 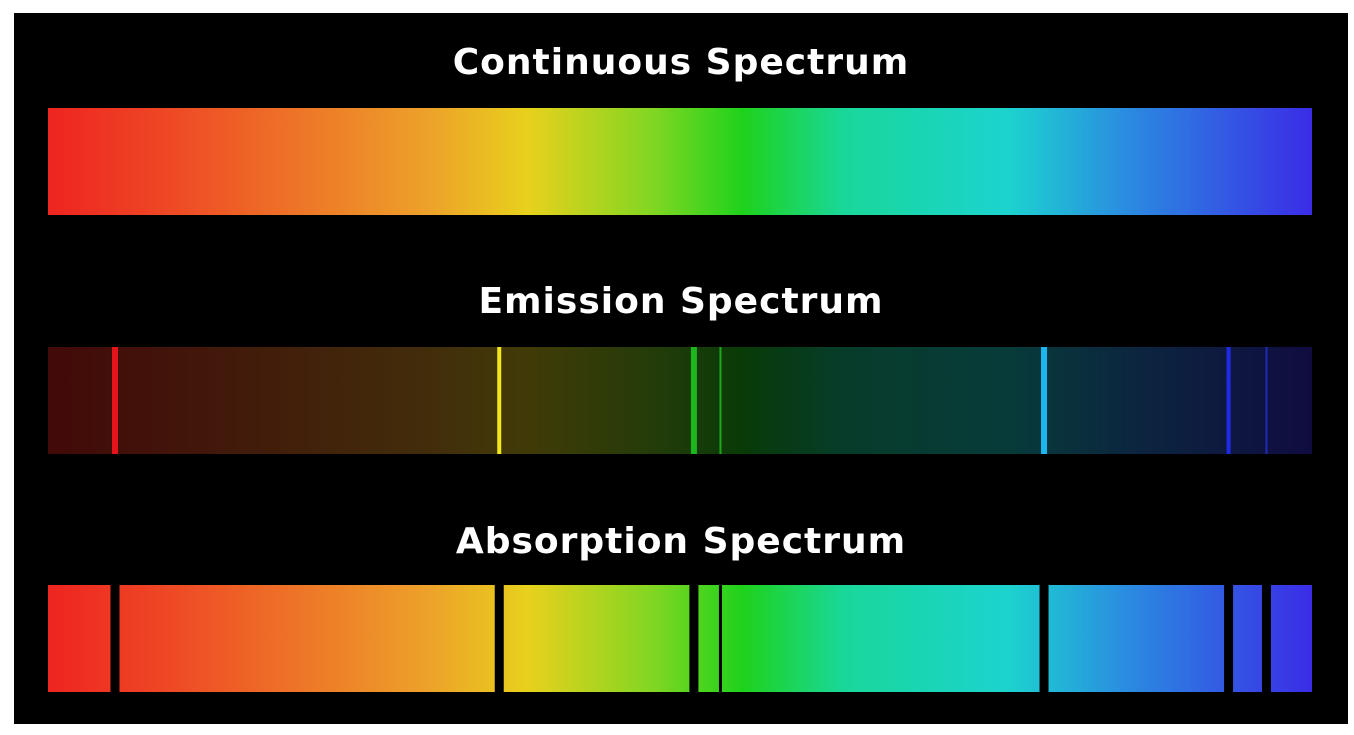 I want to click on continuous-spectrum-graphic, so click(x=680, y=161).